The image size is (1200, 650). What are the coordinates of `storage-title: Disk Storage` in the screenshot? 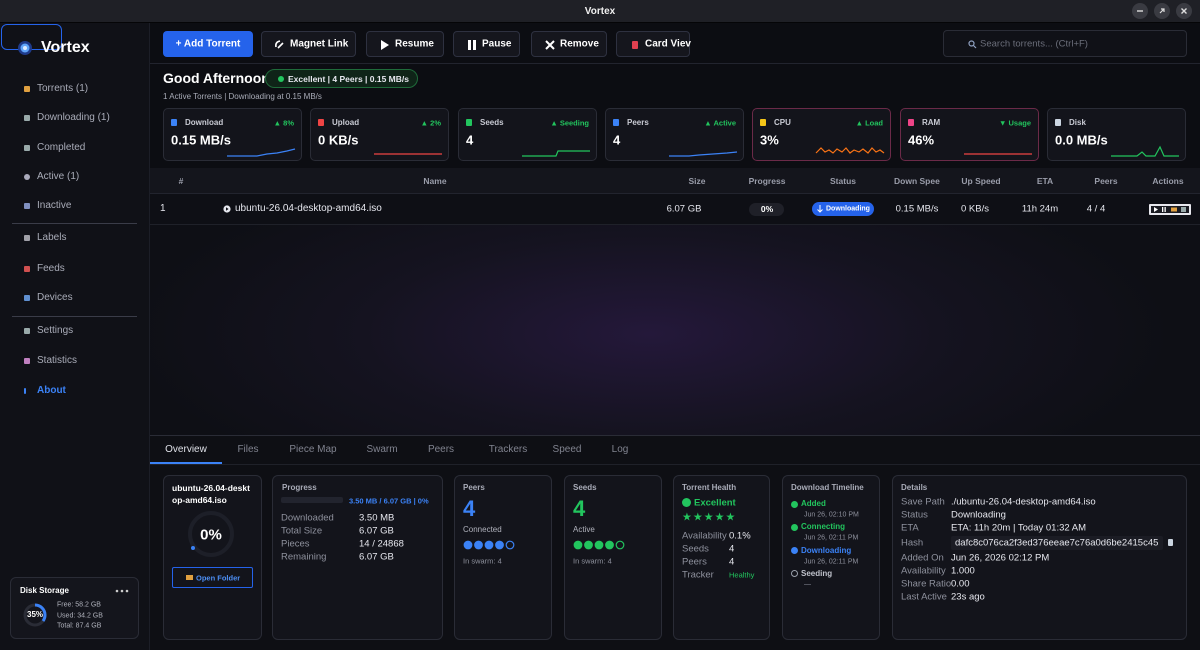 It's located at (44, 590).